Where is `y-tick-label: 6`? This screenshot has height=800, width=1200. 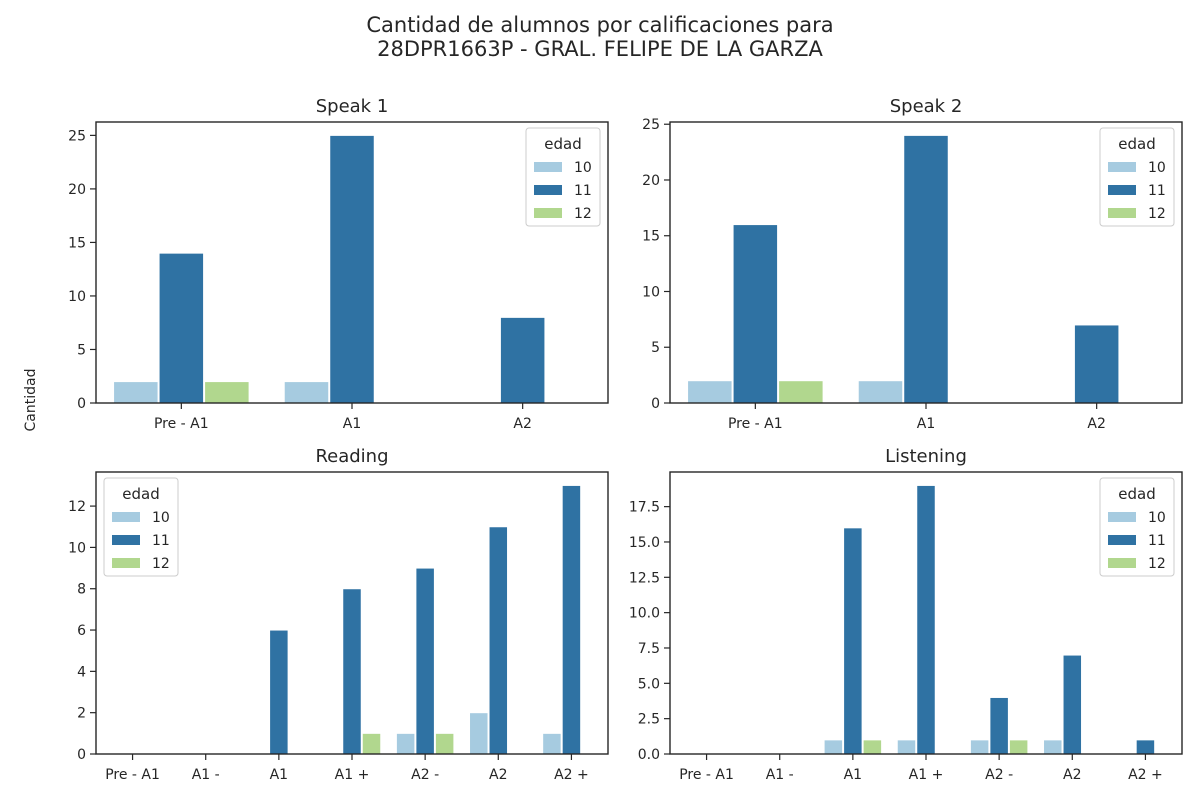 y-tick-label: 6 is located at coordinates (81, 631).